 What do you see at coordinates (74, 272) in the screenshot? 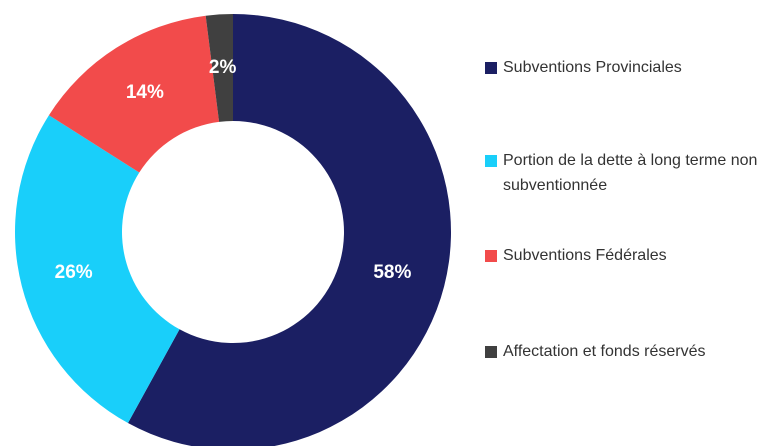
I see `data-label: 26%` at bounding box center [74, 272].